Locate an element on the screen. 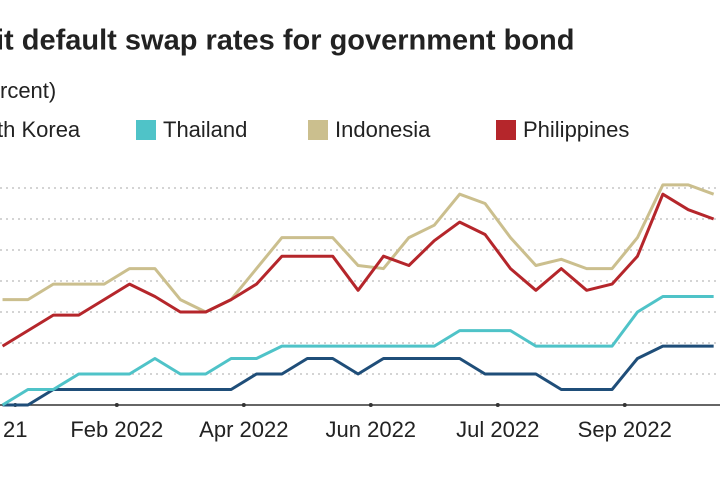 The width and height of the screenshot is (720, 480). x-tick-label: Feb 2022 is located at coordinates (116, 429).